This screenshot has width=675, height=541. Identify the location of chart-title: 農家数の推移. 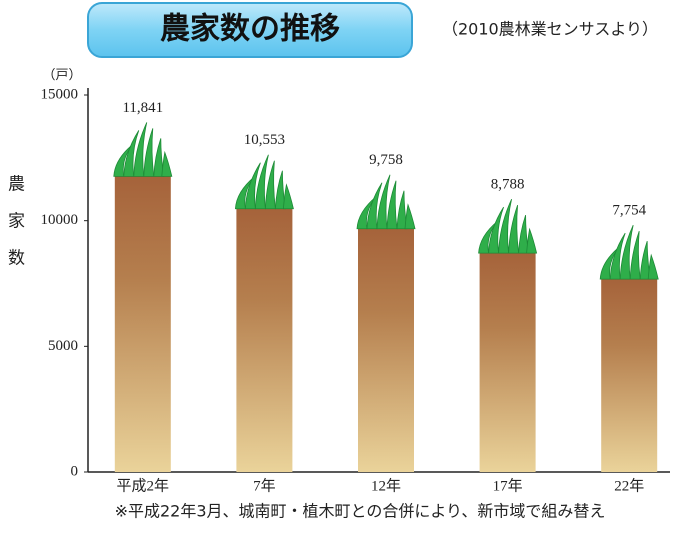
(250, 29).